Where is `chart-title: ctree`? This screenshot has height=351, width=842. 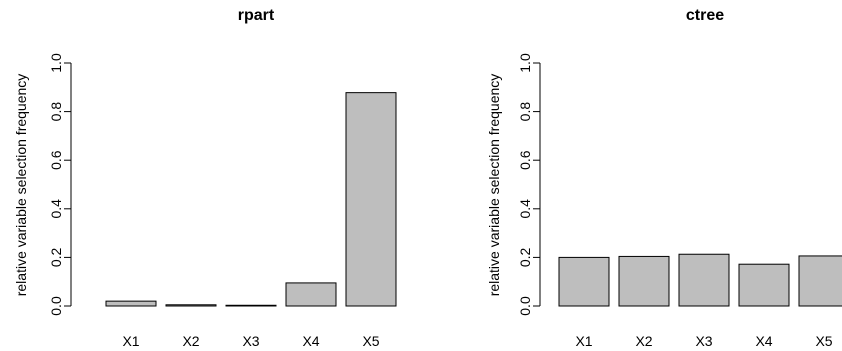
chart-title: ctree is located at coordinates (705, 15).